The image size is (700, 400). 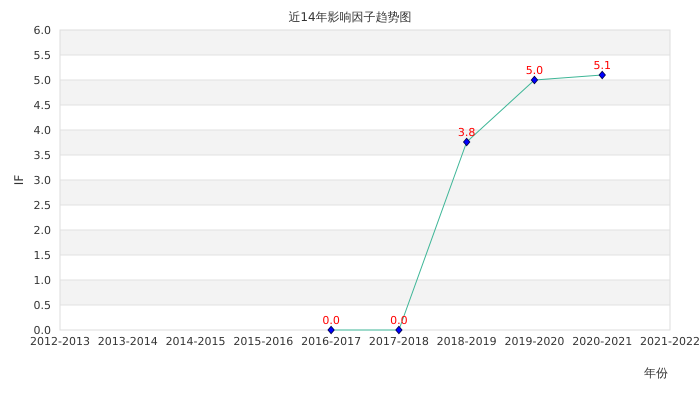 What do you see at coordinates (19, 180) in the screenshot?
I see `y-axis-title: IF` at bounding box center [19, 180].